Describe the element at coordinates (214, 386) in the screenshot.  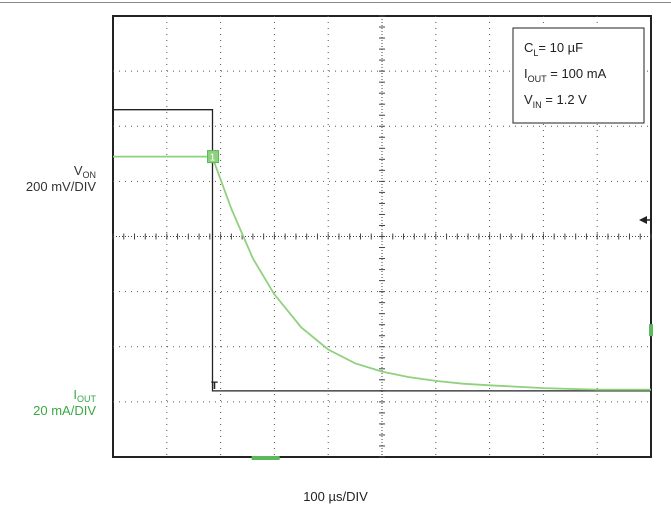
I see `trigger-marker-label: T` at that location.